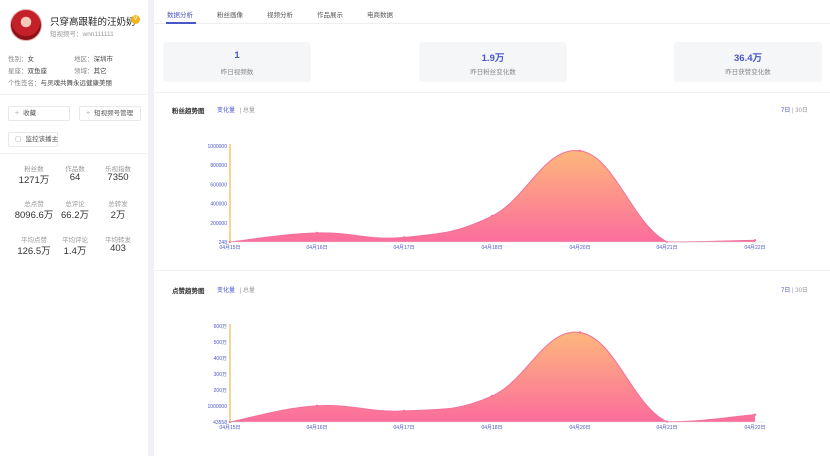 Image resolution: width=830 pixels, height=456 pixels. I want to click on manage-account-button: + 短视频号管理, so click(110, 113).